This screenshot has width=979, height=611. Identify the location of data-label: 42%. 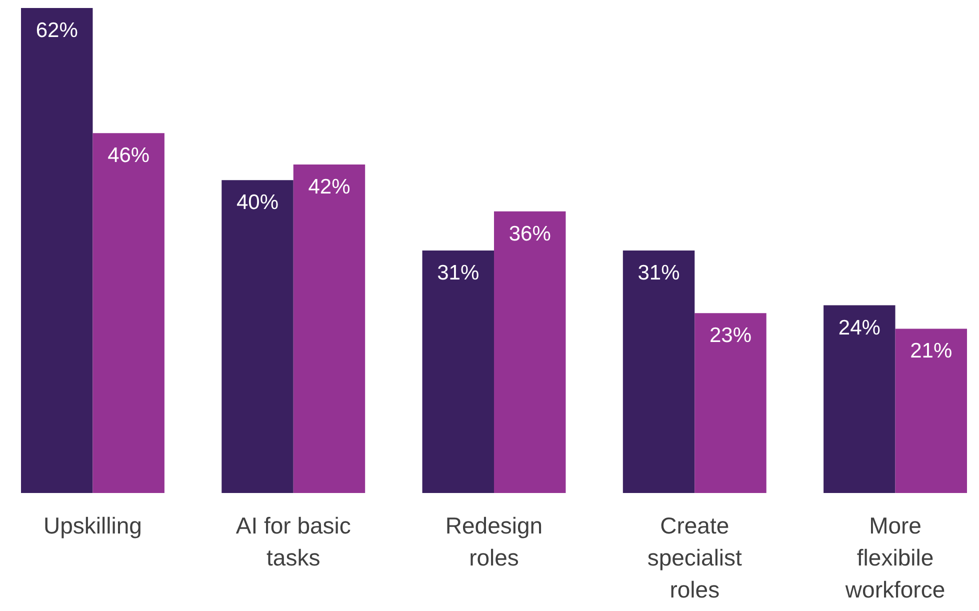
(329, 186).